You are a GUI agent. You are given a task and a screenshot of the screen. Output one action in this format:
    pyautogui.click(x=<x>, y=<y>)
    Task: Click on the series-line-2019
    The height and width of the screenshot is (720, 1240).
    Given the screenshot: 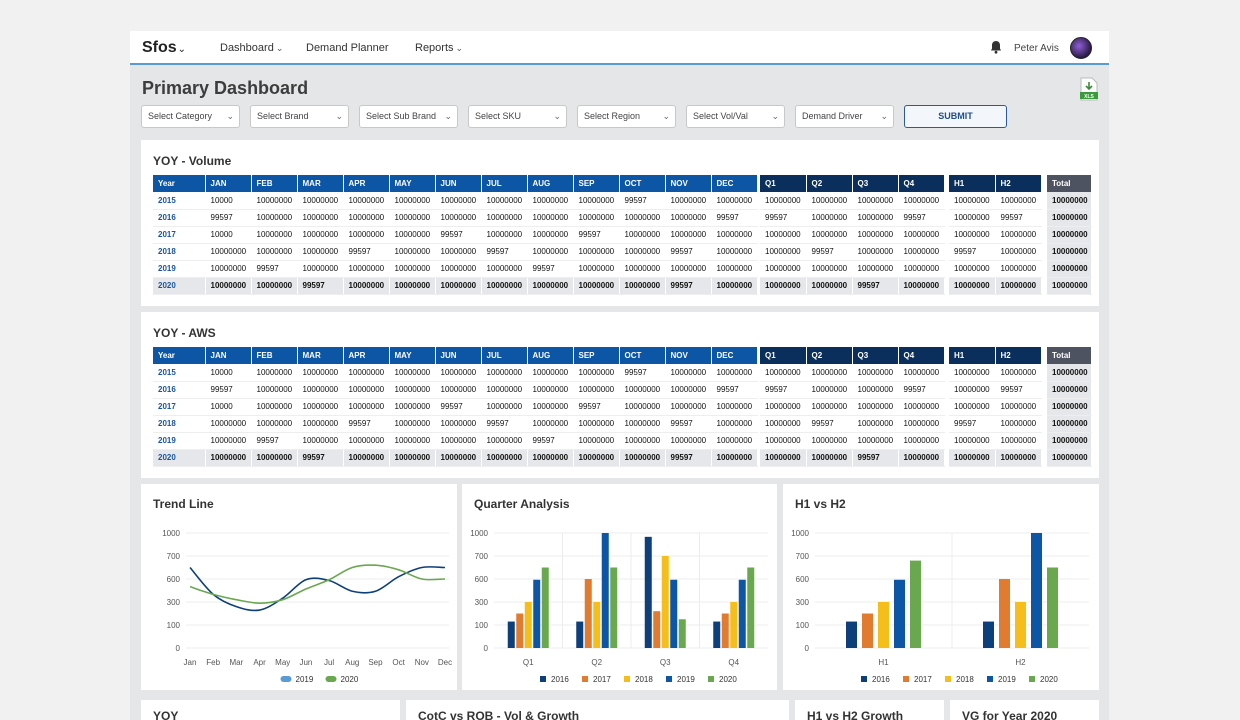 What is the action you would take?
    pyautogui.click(x=317, y=589)
    